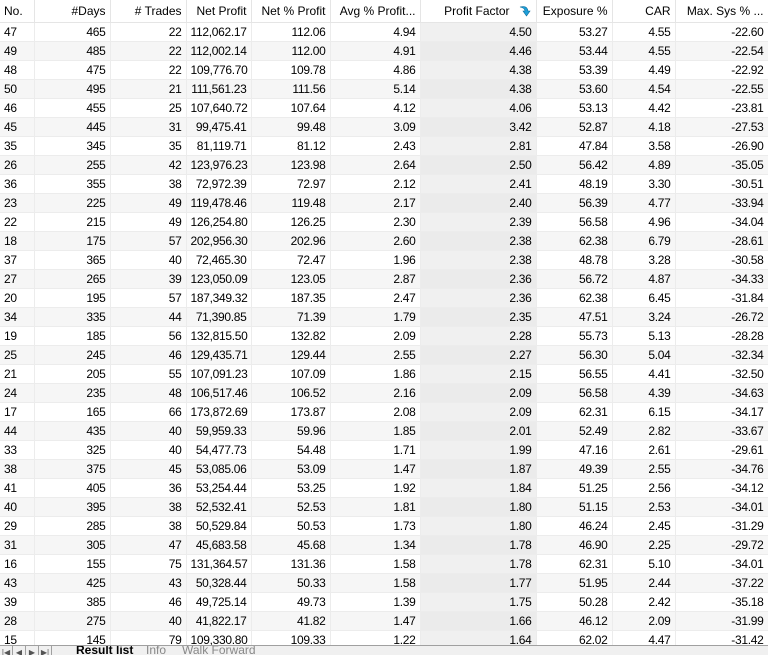  I want to click on cell-profit-factor: 2.36, so click(478, 279).